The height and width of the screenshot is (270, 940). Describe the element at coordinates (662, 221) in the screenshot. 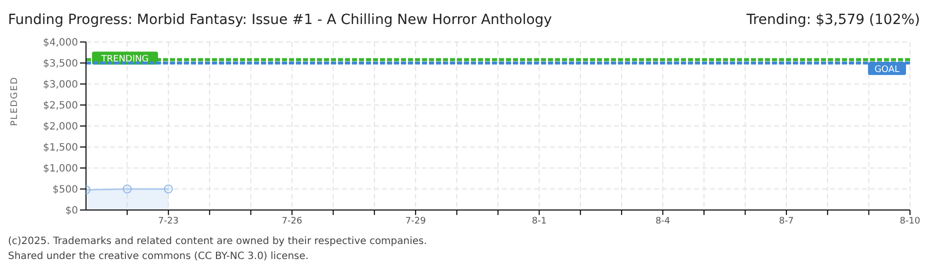

I see `x-tick-label: 8-4` at that location.